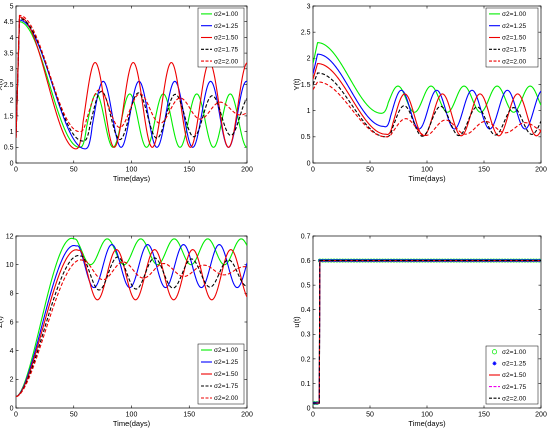 Image resolution: width=550 pixels, height=443 pixels. What do you see at coordinates (9, 54) in the screenshot?
I see `y-tick-label: 3.5` at bounding box center [9, 54].